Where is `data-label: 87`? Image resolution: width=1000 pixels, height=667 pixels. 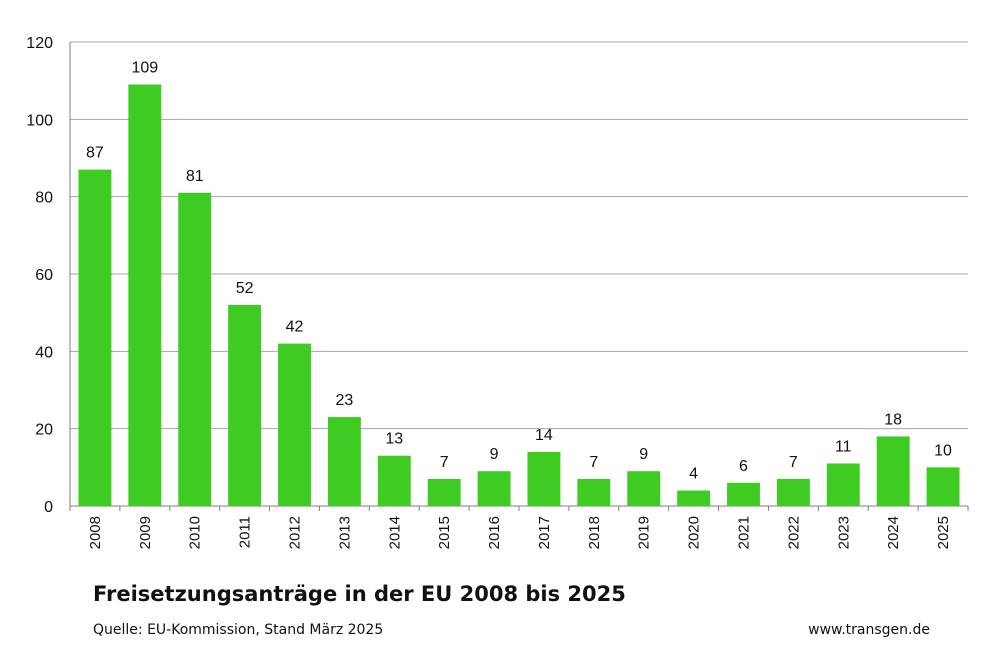 data-label: 87 is located at coordinates (95, 153).